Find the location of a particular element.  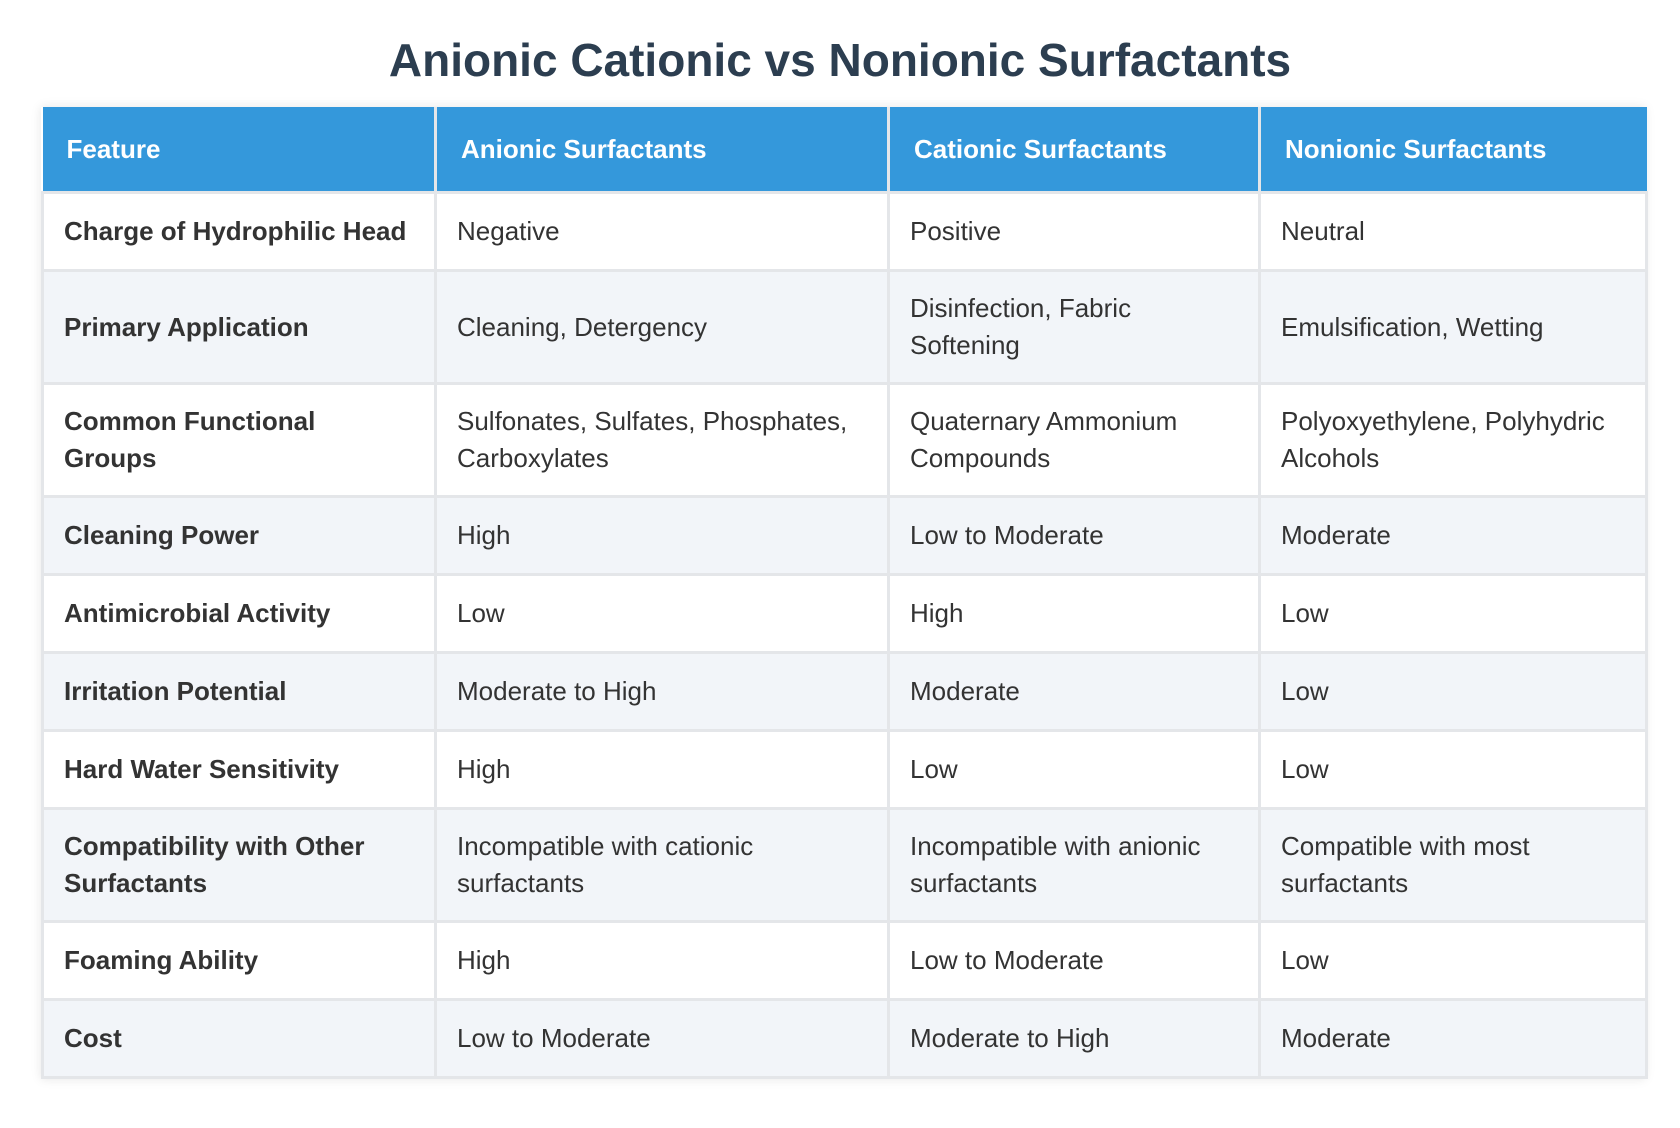

anionic-cell: Negative is located at coordinates (662, 231).